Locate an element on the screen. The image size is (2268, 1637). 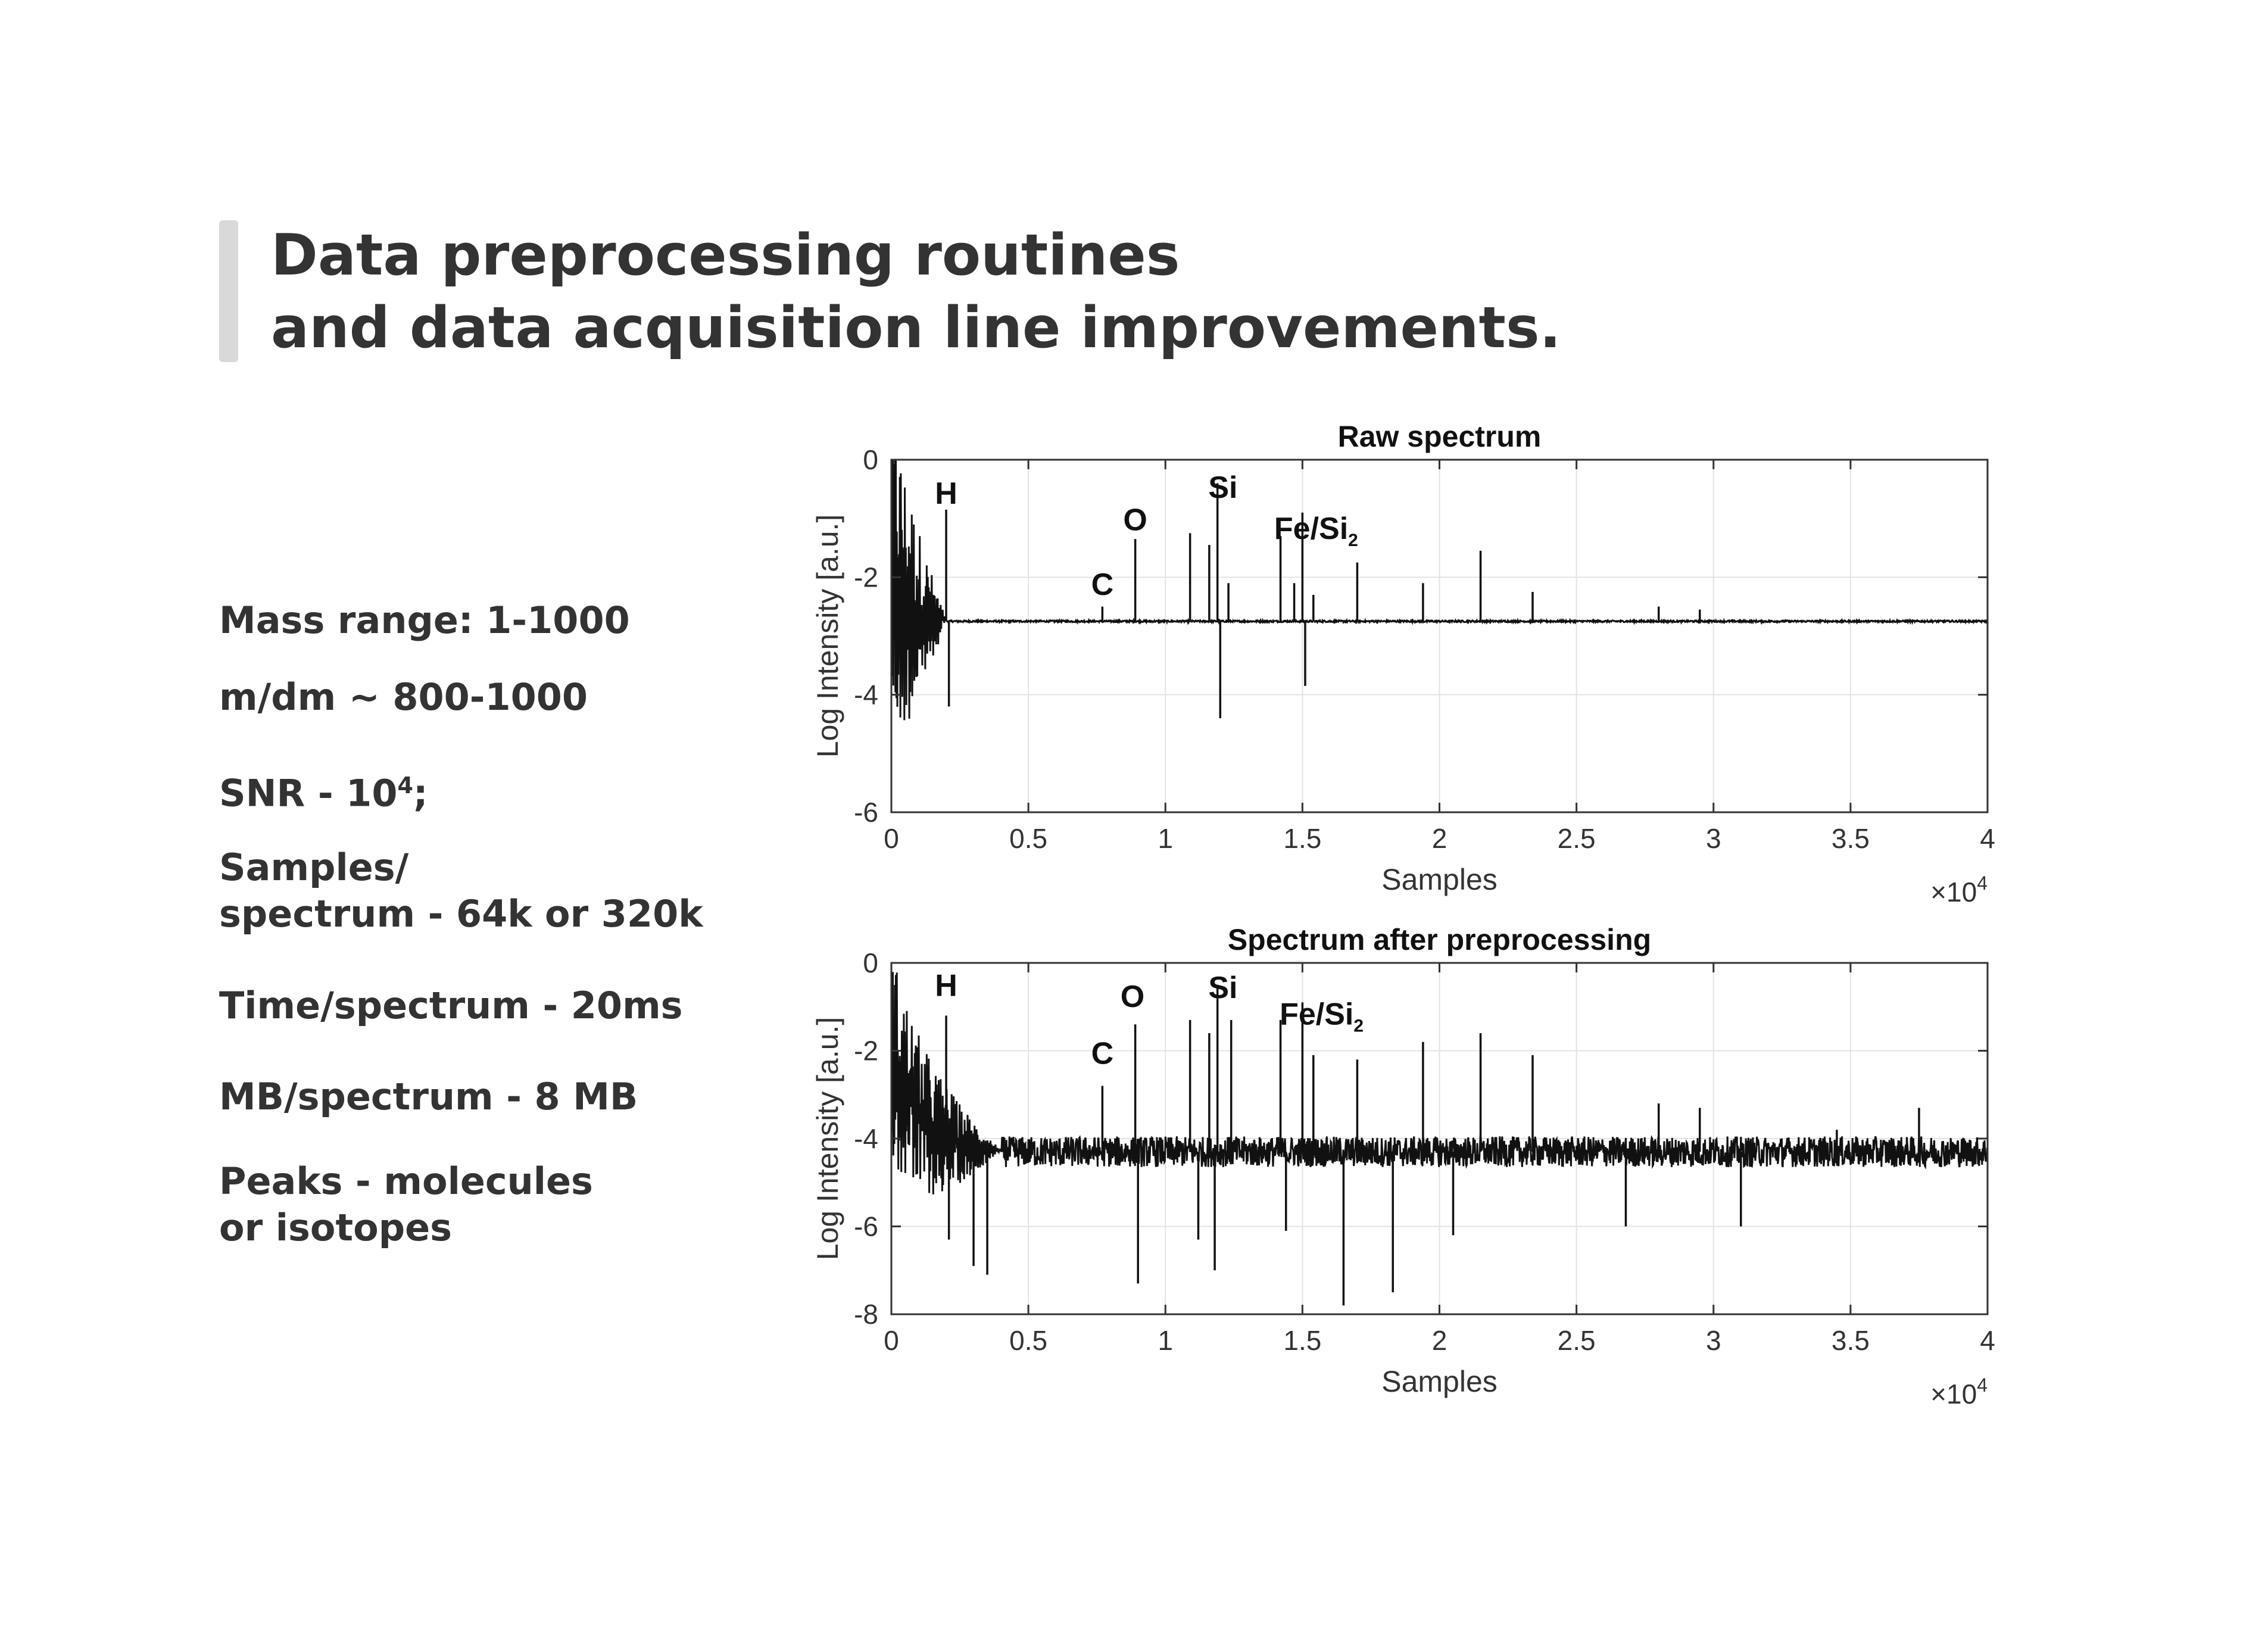
spec-resolution: m/dm ~ 800-1000 is located at coordinates (403, 697).